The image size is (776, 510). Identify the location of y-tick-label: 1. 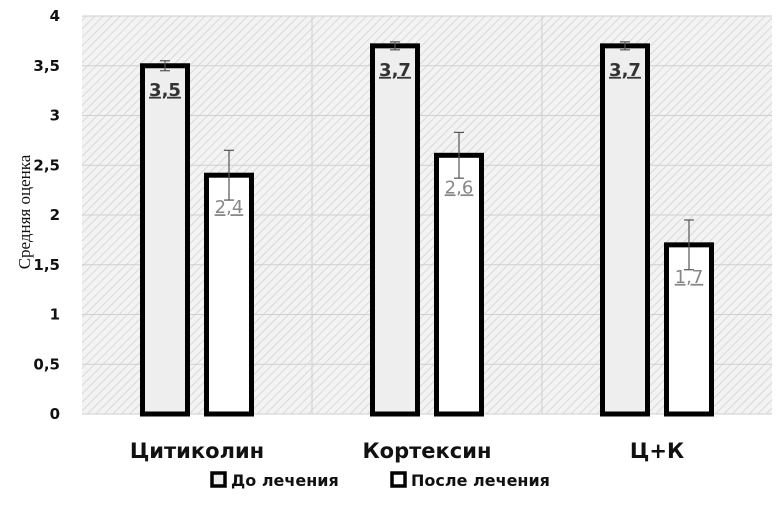
(55, 315).